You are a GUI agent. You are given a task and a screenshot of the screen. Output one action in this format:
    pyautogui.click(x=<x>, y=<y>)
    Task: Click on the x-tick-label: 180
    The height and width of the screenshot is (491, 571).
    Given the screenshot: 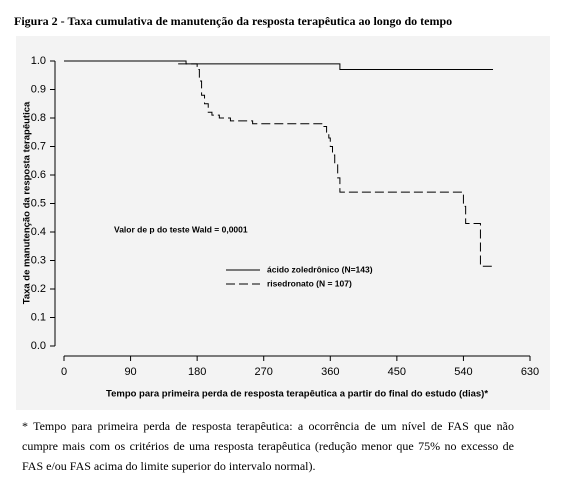 What is the action you would take?
    pyautogui.click(x=197, y=372)
    